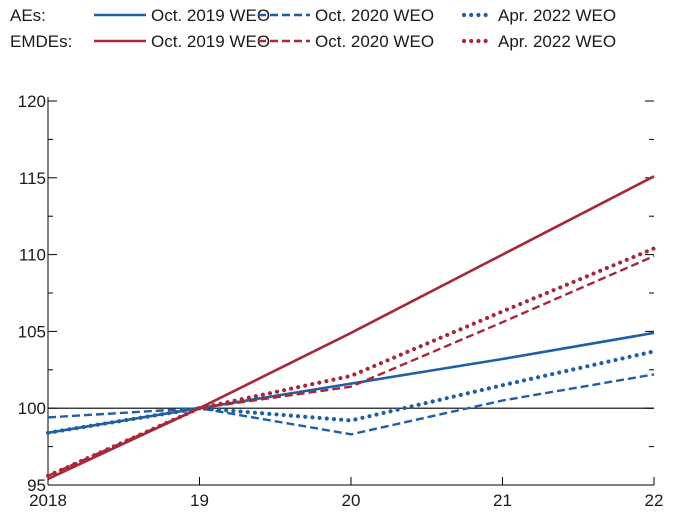 Image resolution: width=674 pixels, height=514 pixels. I want to click on x-tick-label: 20, so click(351, 500).